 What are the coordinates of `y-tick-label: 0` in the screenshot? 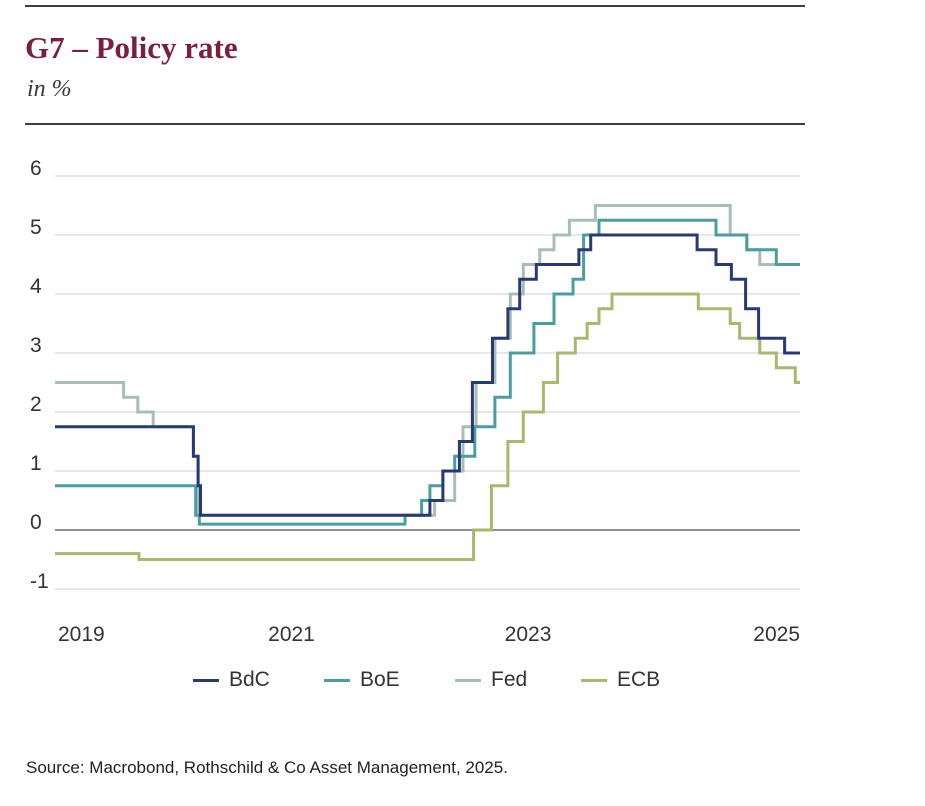 It's located at (36, 522).